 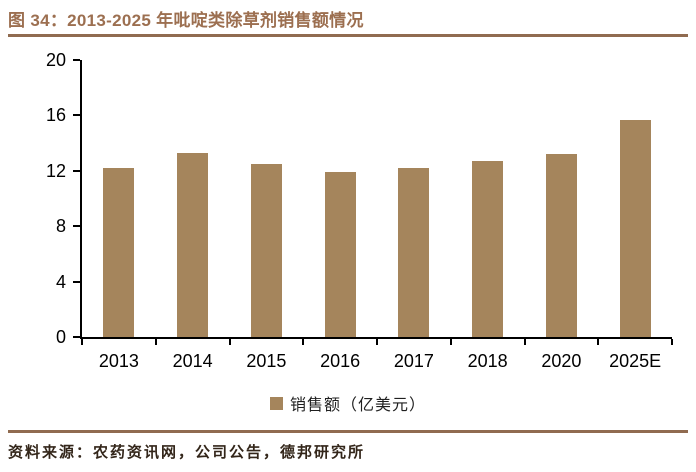 What do you see at coordinates (118, 361) in the screenshot?
I see `x-axis-label-2013: 2013` at bounding box center [118, 361].